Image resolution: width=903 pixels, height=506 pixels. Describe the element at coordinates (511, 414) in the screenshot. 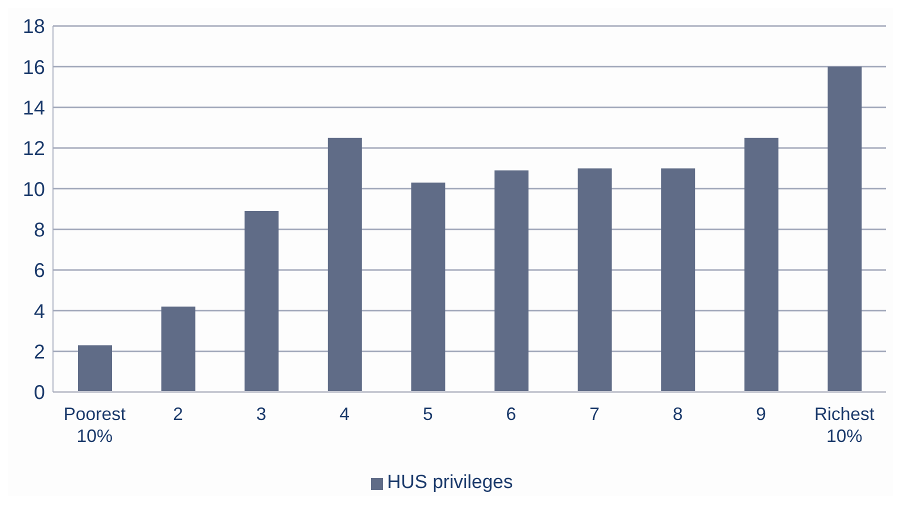

I see `x-tick-label: 6` at that location.